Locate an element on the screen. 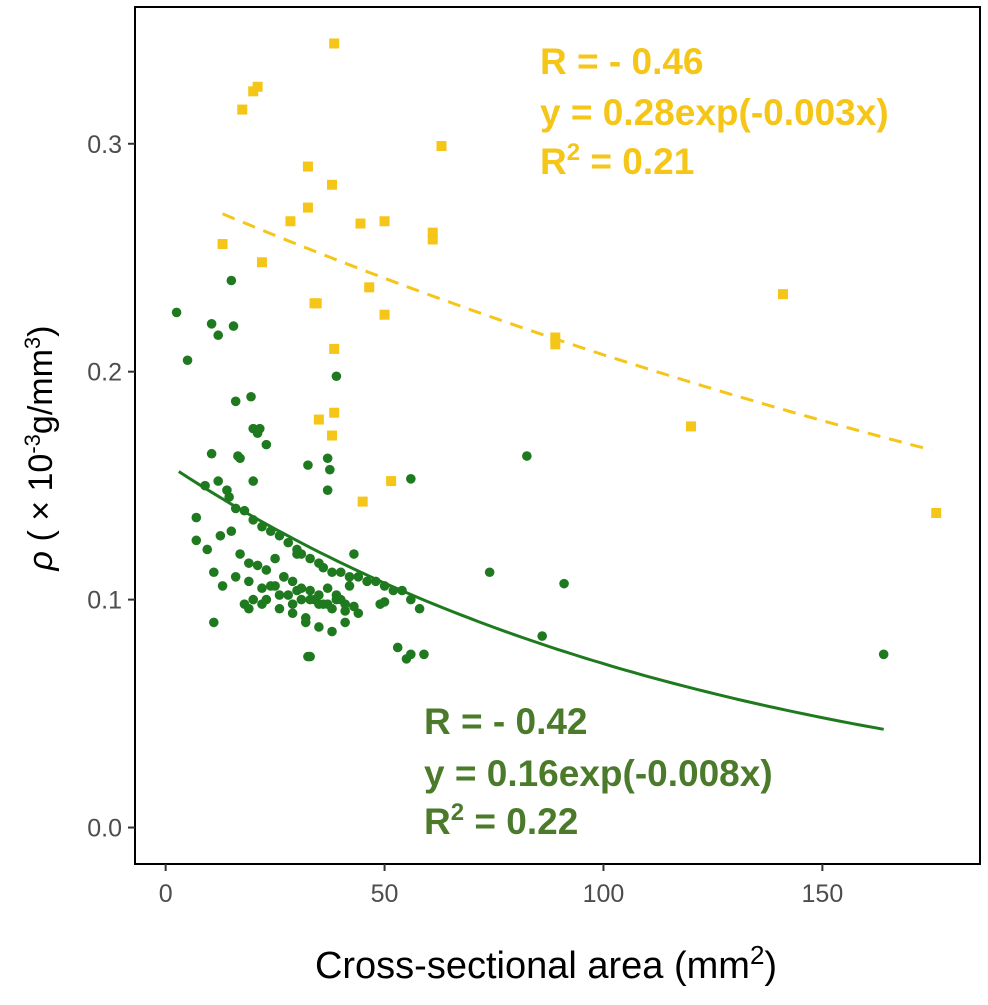 Image resolution: width=988 pixels, height=1005 pixels. x-tick-label: 100 is located at coordinates (604, 894).